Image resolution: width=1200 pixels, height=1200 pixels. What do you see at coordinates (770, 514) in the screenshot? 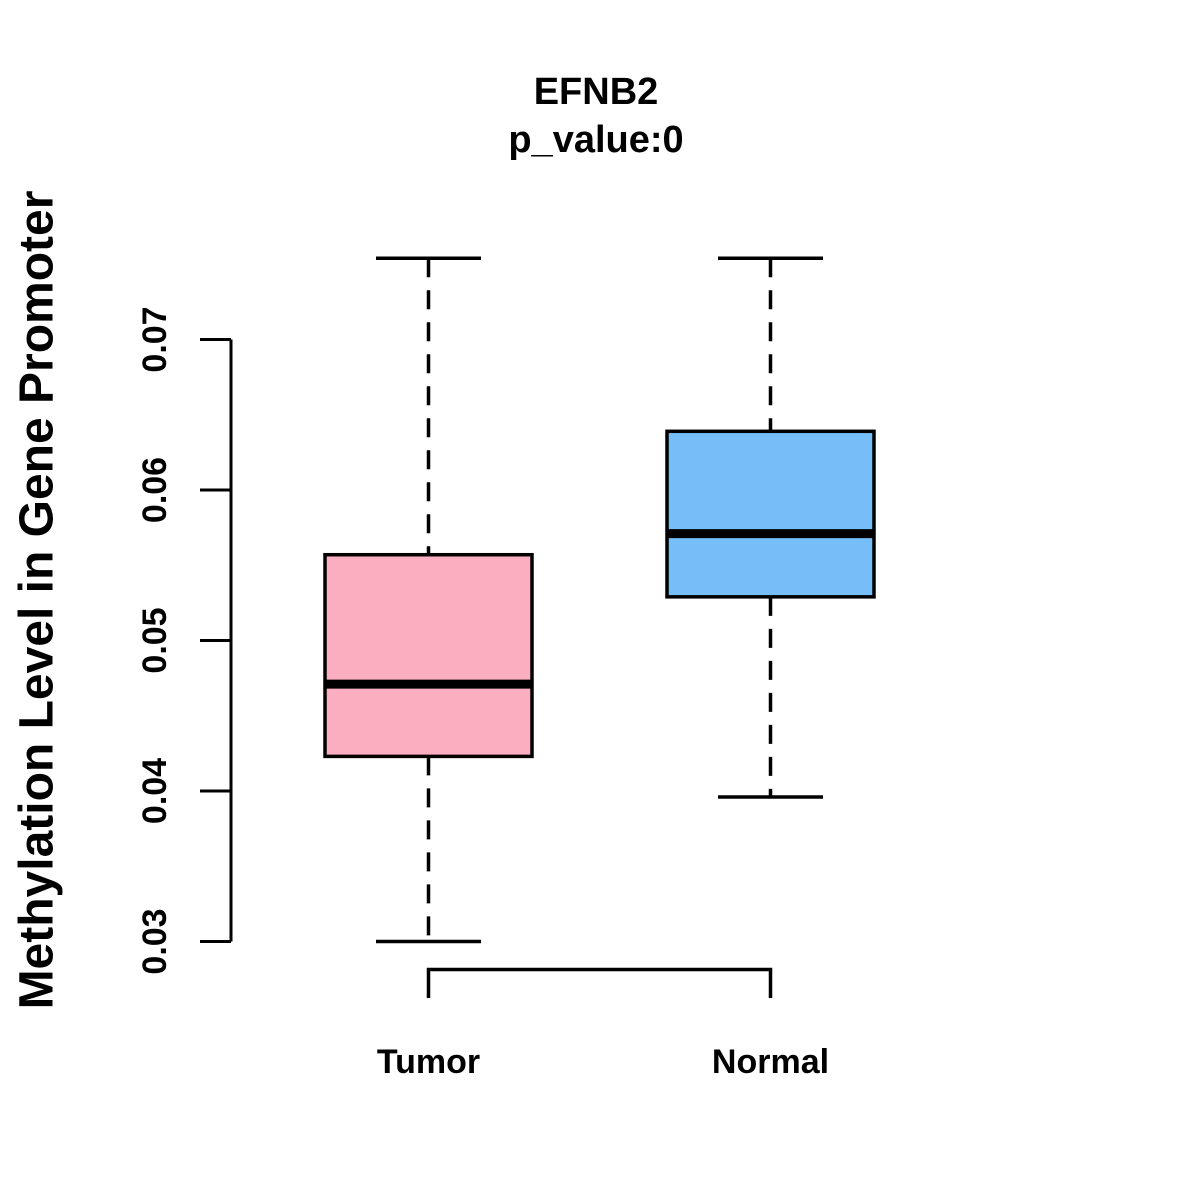
I see `box-normal` at bounding box center [770, 514].